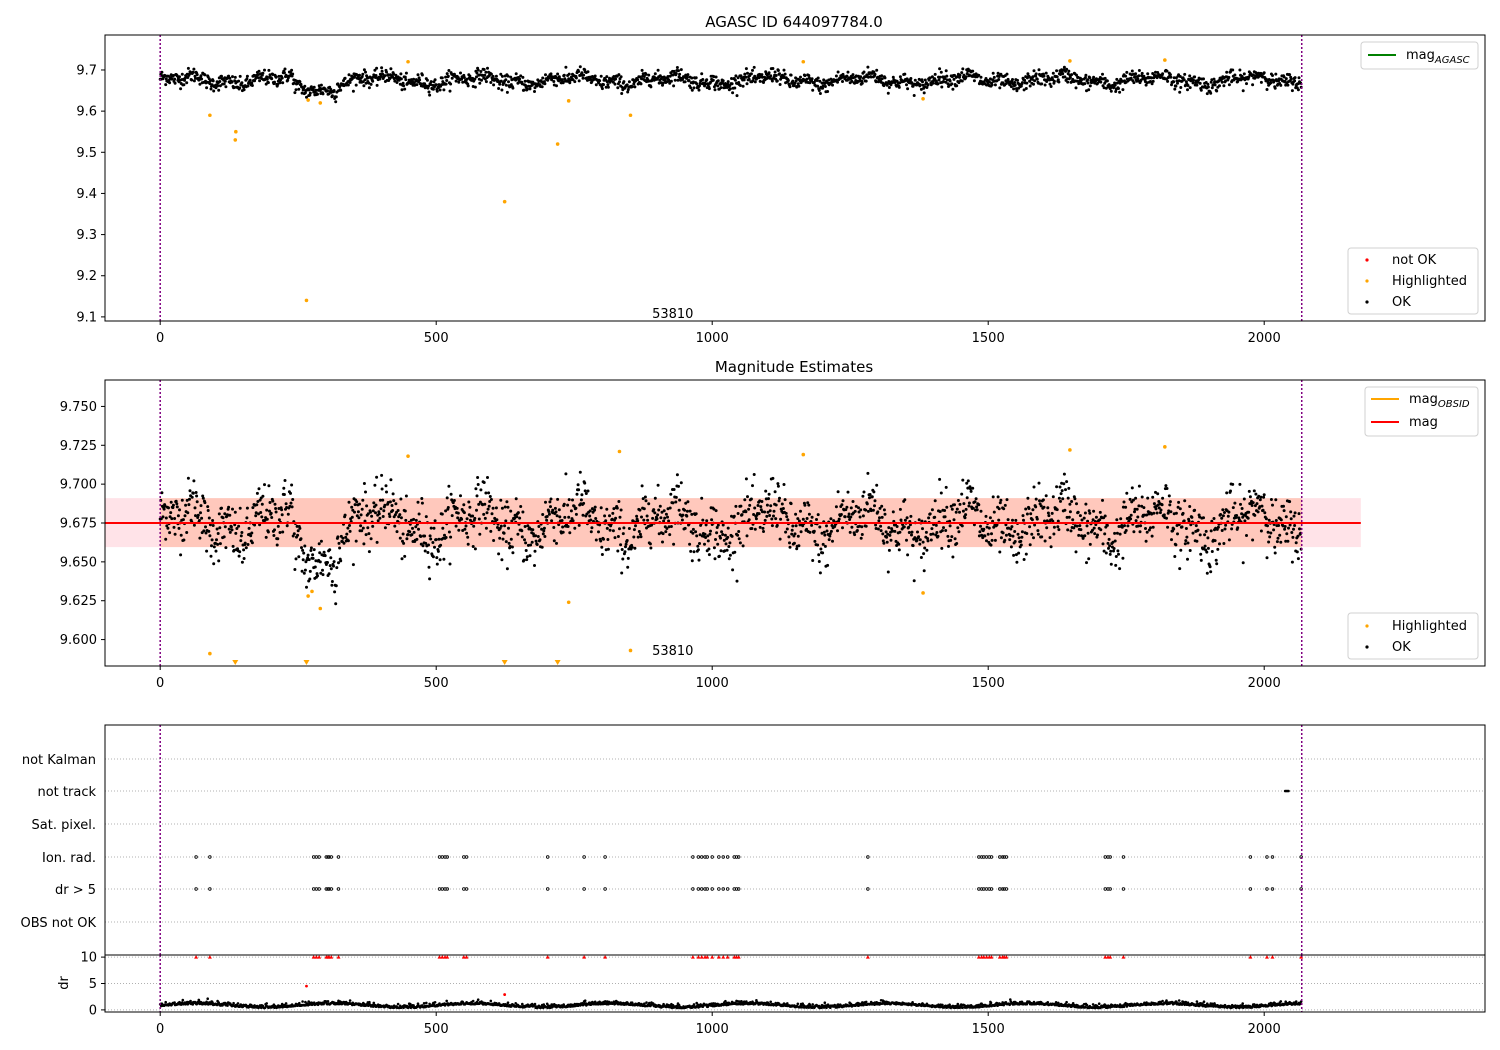  Describe the element at coordinates (331, 889) in the screenshot. I see `dr-gt-5-marker` at that location.